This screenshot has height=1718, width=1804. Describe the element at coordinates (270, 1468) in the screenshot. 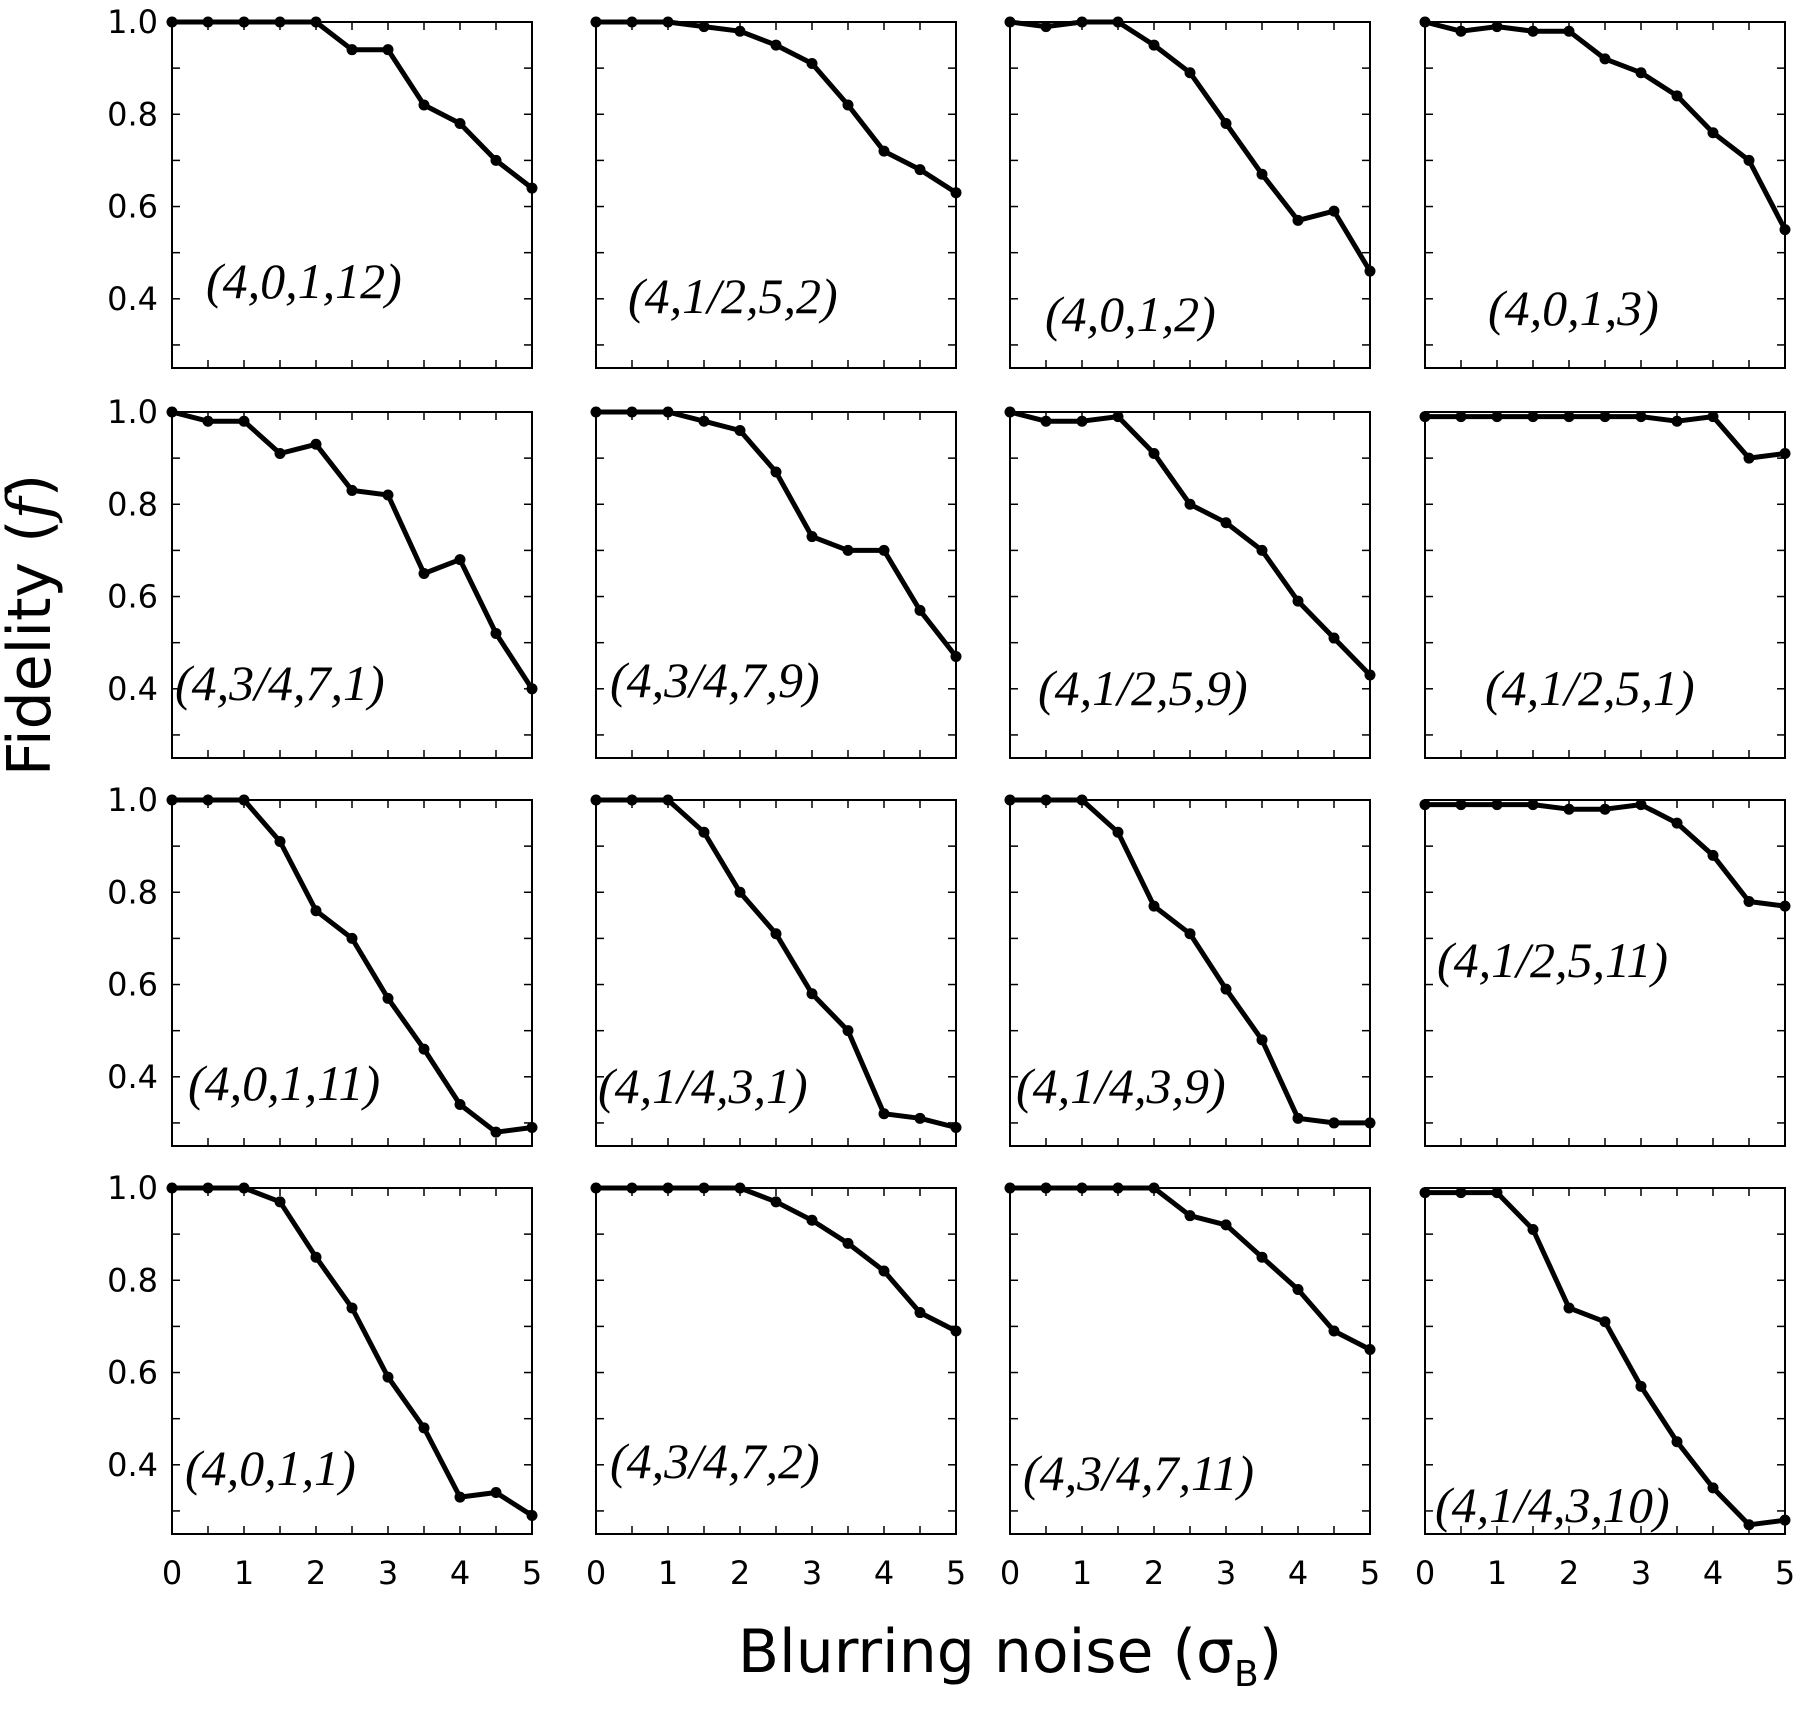

I see `panel-parameter-label: (4,0,1,1)` at that location.